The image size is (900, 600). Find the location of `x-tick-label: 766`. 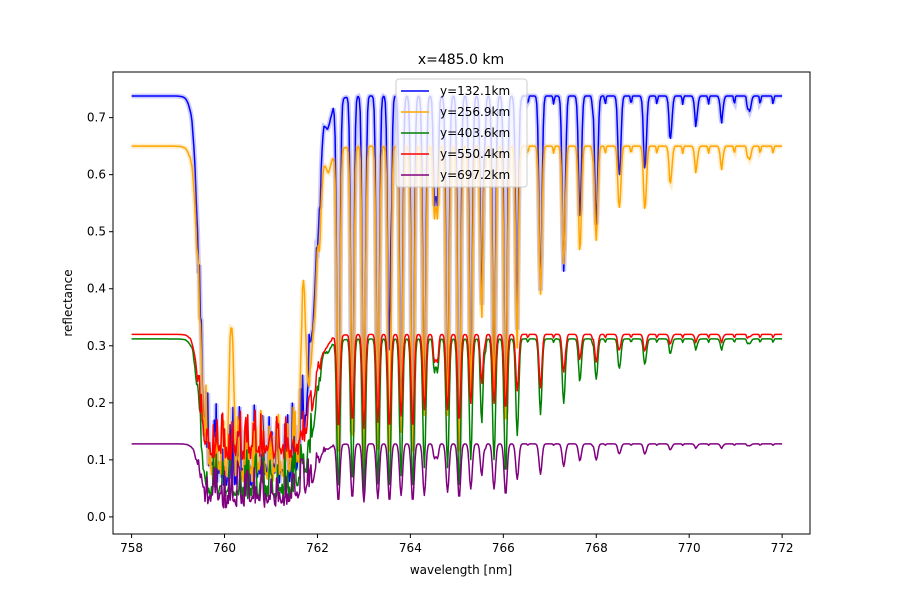

x-tick-label: 766 is located at coordinates (503, 548).